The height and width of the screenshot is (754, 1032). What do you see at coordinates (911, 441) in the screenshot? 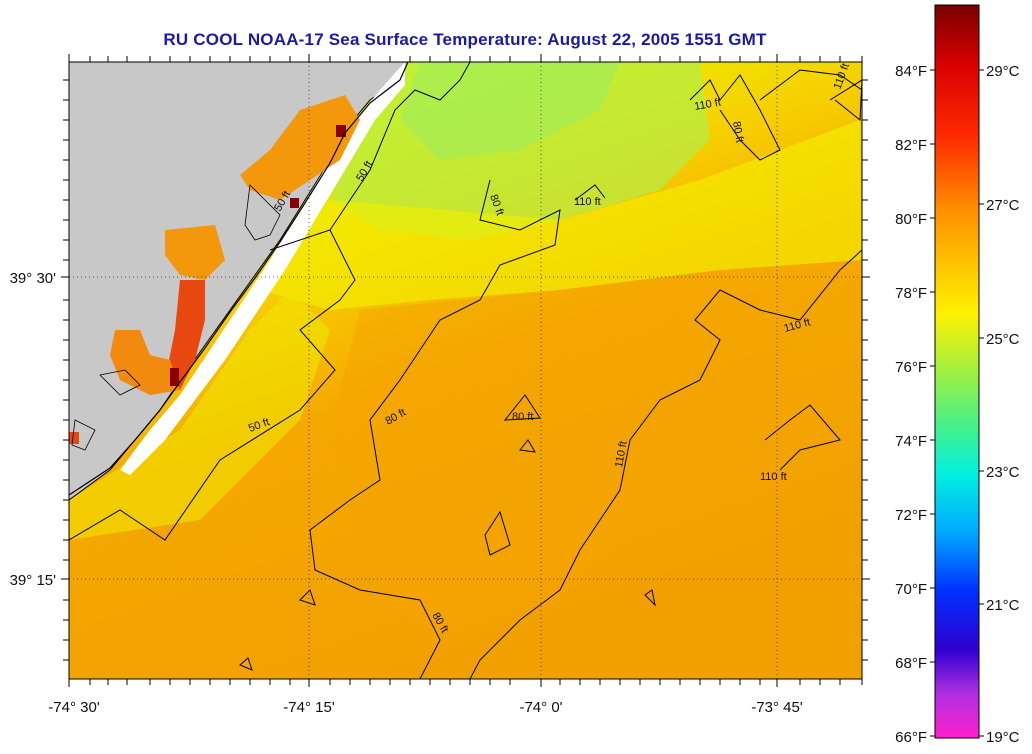
I see `cbar-f-74: 74°F` at bounding box center [911, 441].